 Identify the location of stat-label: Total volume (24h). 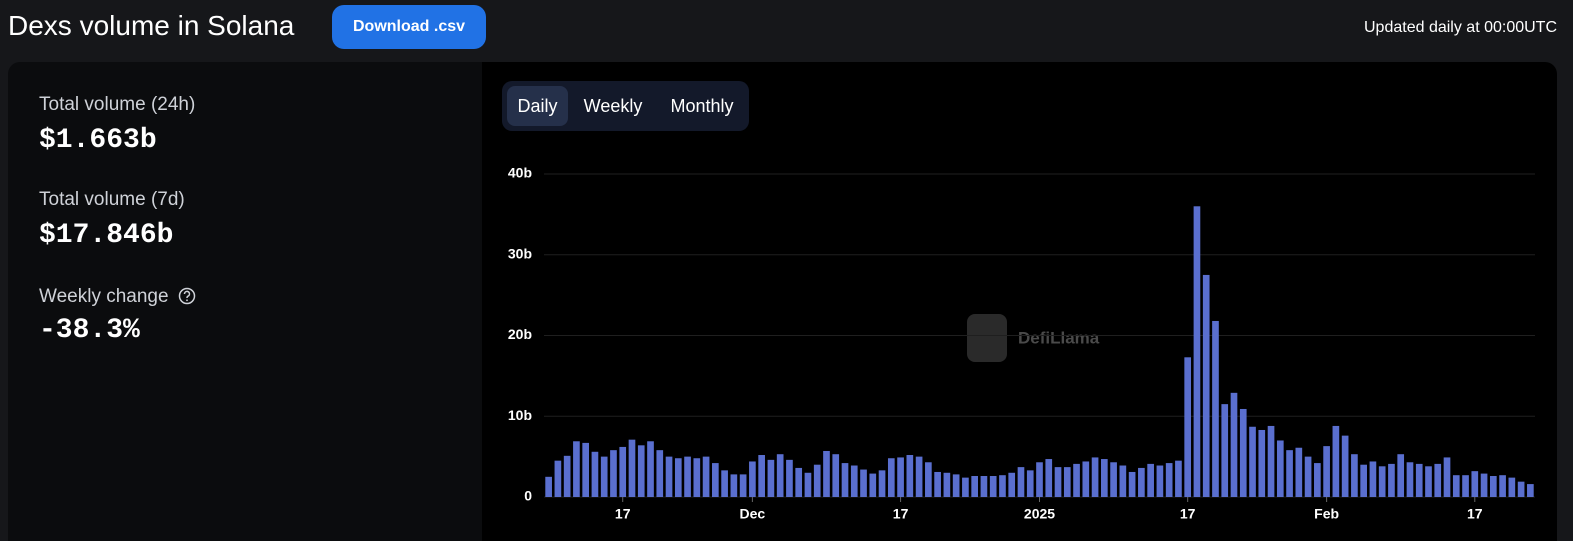
(117, 104).